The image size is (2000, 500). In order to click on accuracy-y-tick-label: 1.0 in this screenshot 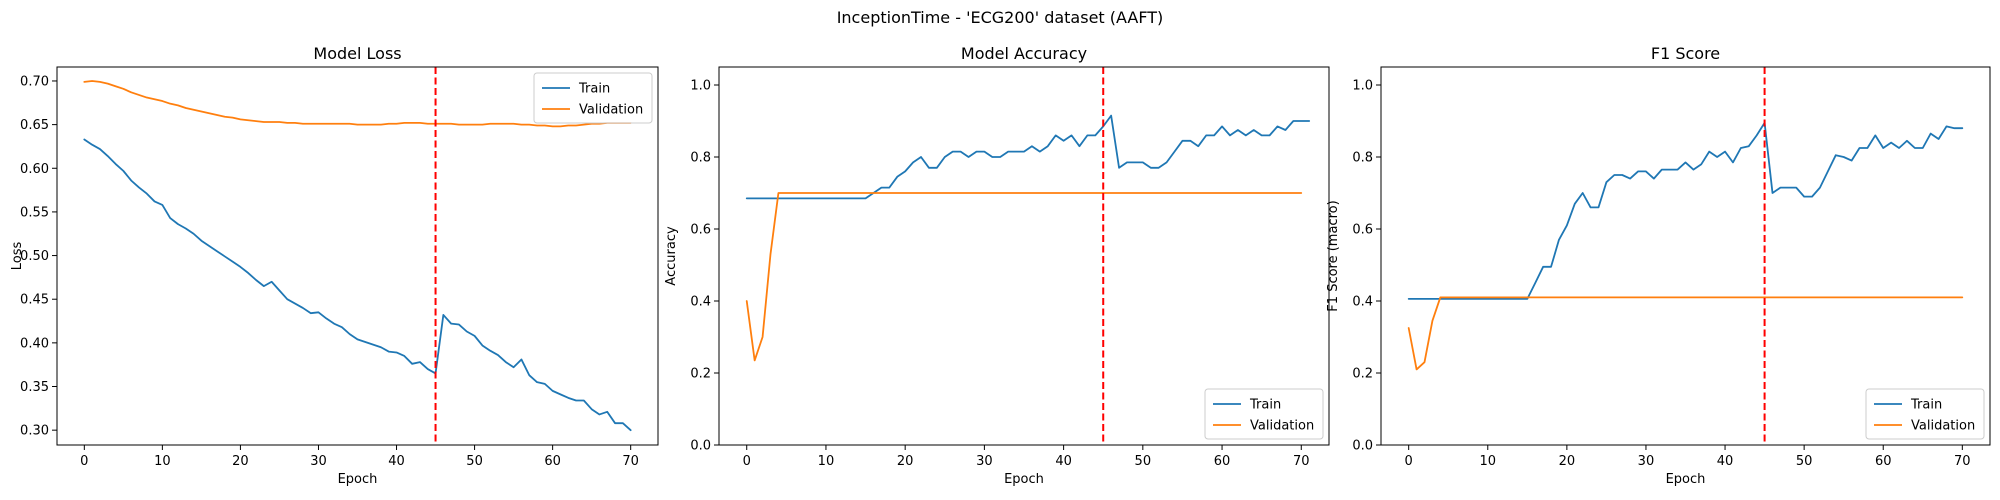, I will do `click(700, 86)`.